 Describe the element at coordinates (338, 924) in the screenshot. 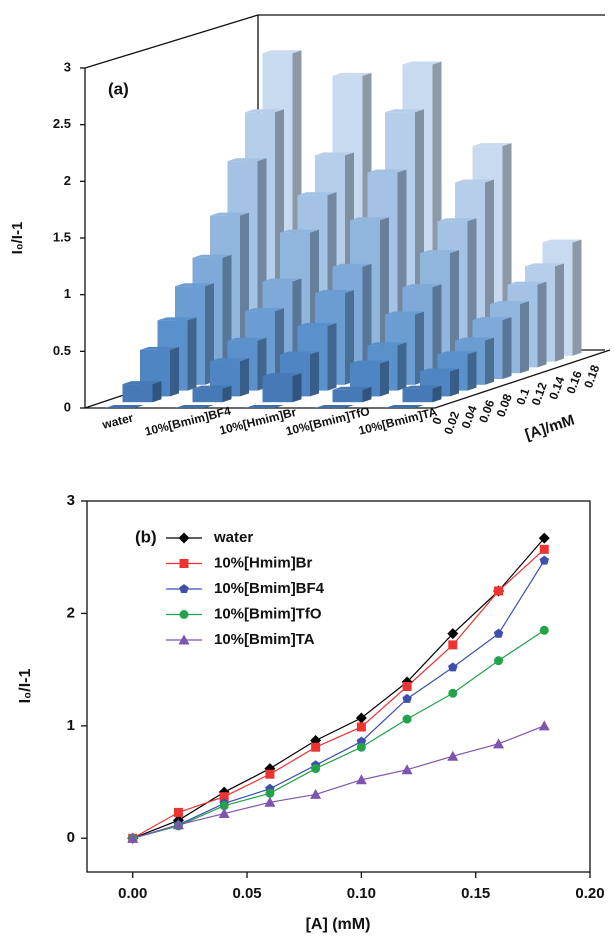

I see `x-axis-label: [A] (mM)` at that location.